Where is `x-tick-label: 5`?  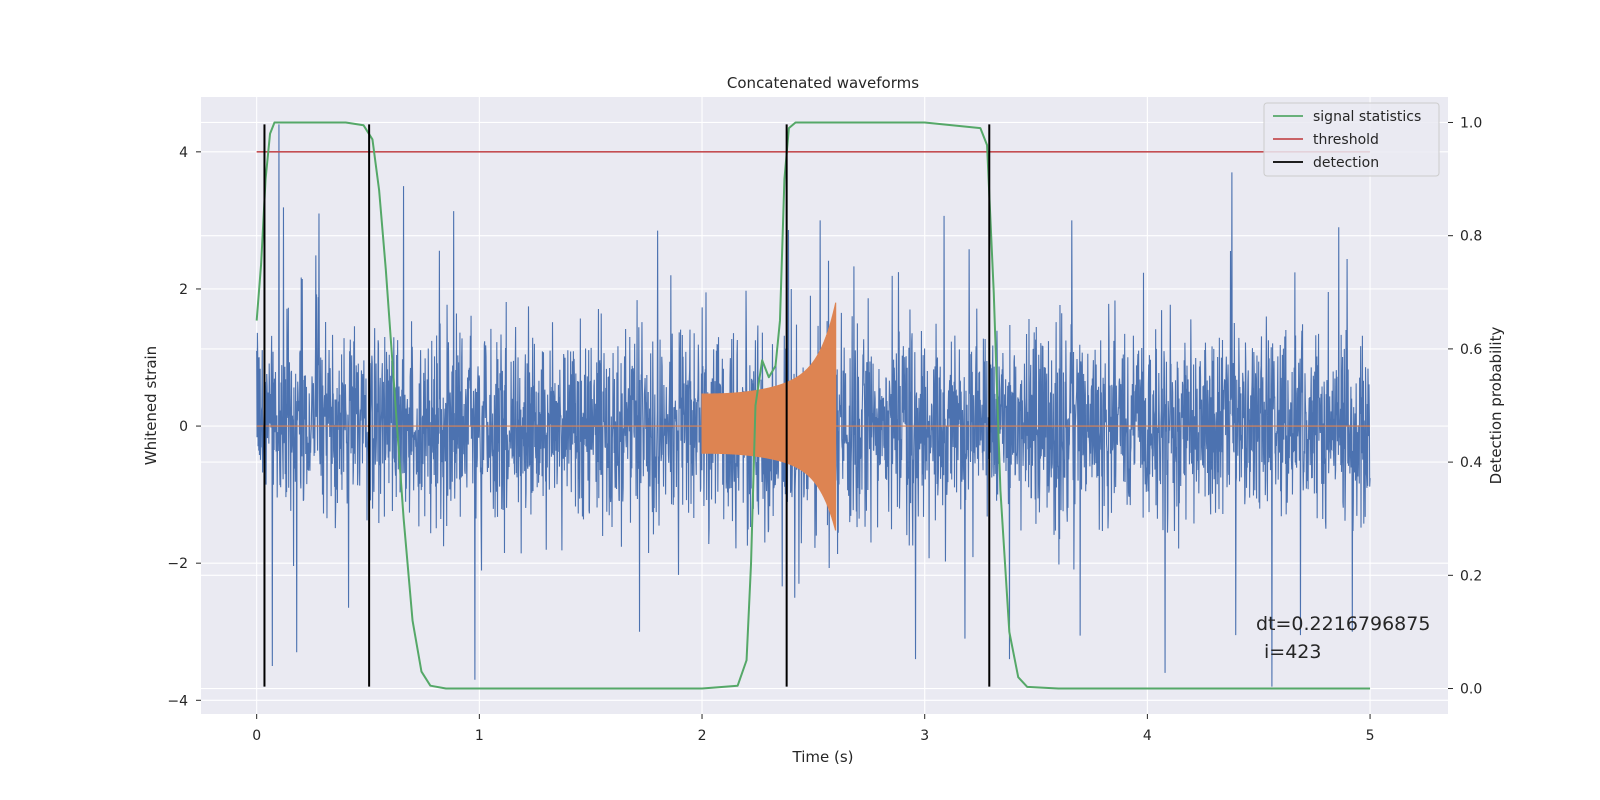 x-tick-label: 5 is located at coordinates (1370, 736).